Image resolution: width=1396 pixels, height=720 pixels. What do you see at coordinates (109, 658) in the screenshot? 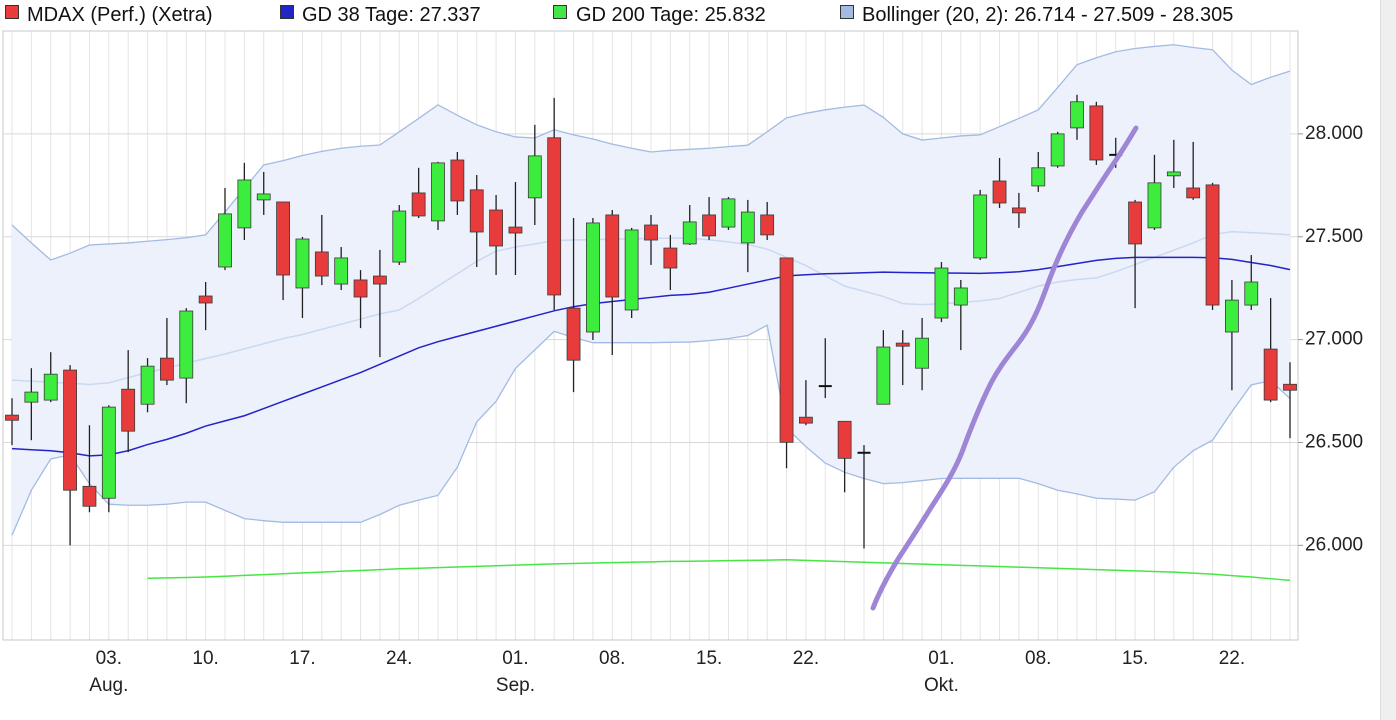
I see `x-tick-label: 03.` at bounding box center [109, 658].